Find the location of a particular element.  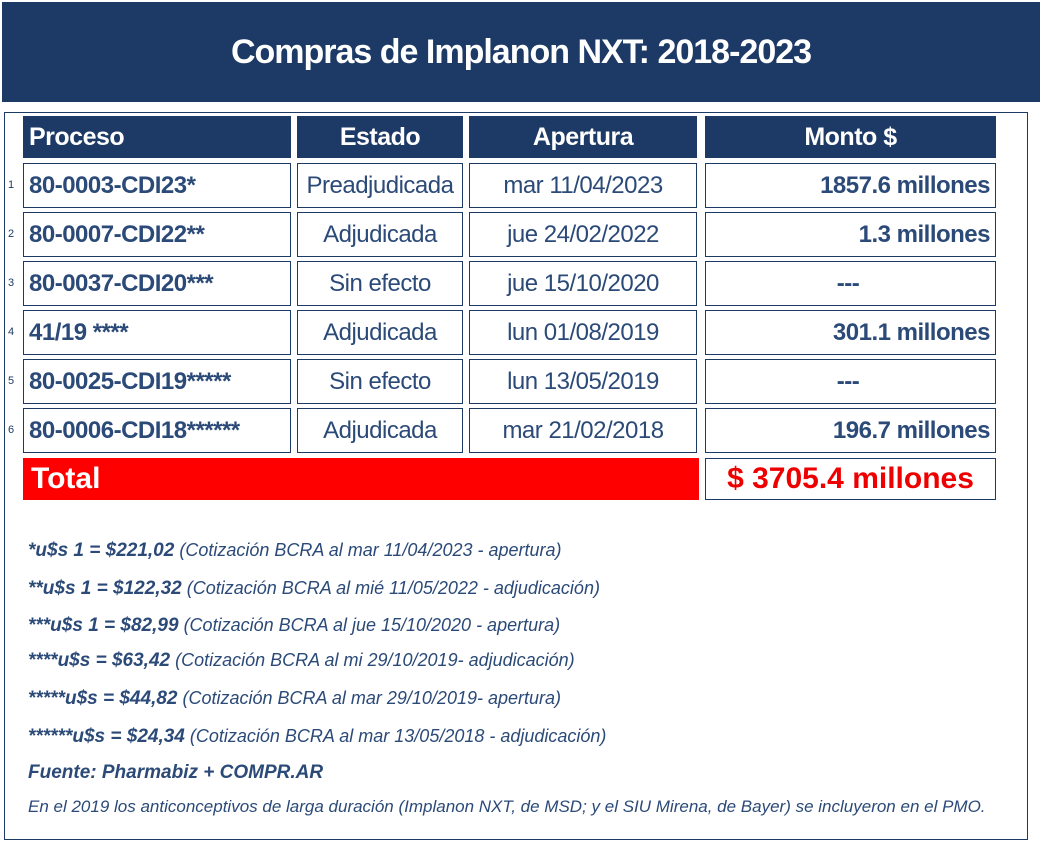

column-header: Estado is located at coordinates (380, 137).